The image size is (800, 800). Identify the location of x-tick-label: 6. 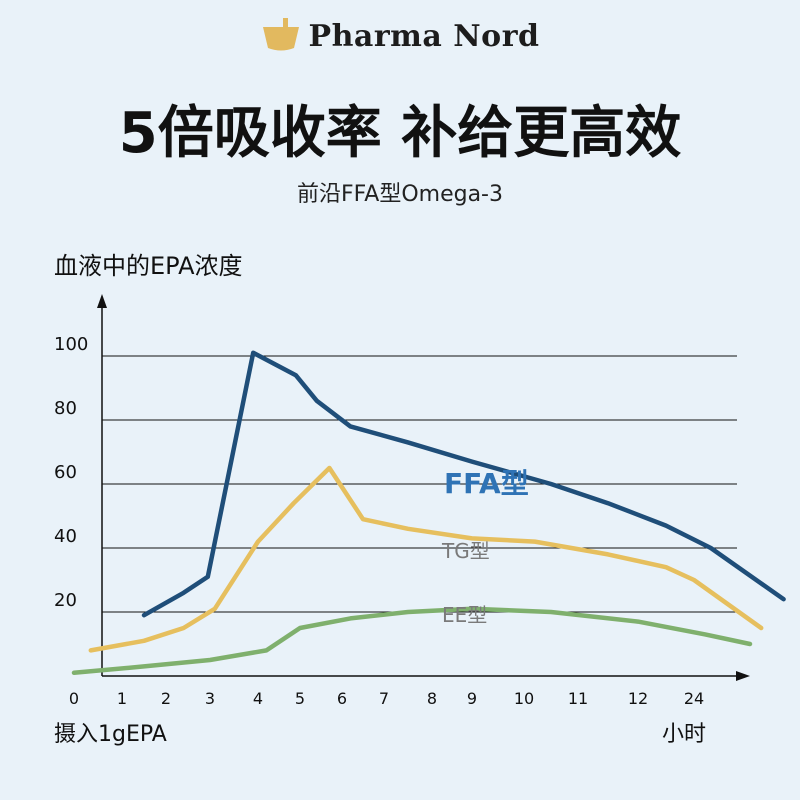
(342, 698).